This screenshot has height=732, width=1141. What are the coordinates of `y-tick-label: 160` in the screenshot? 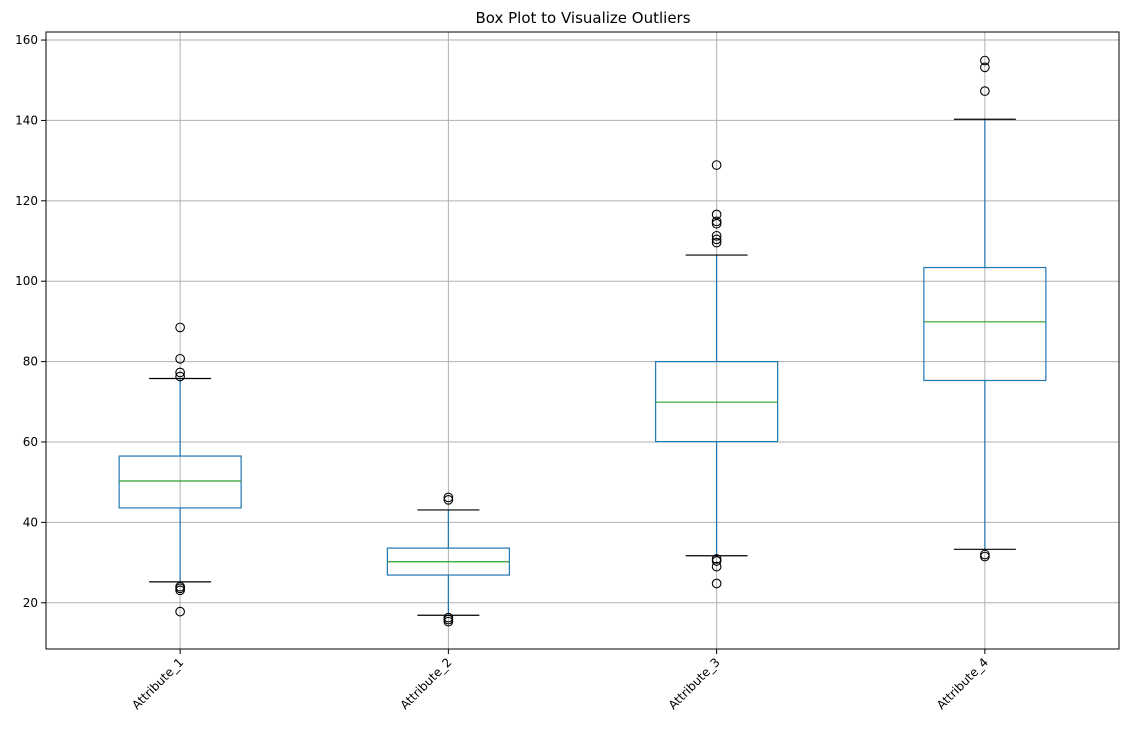 It's located at (26, 40).